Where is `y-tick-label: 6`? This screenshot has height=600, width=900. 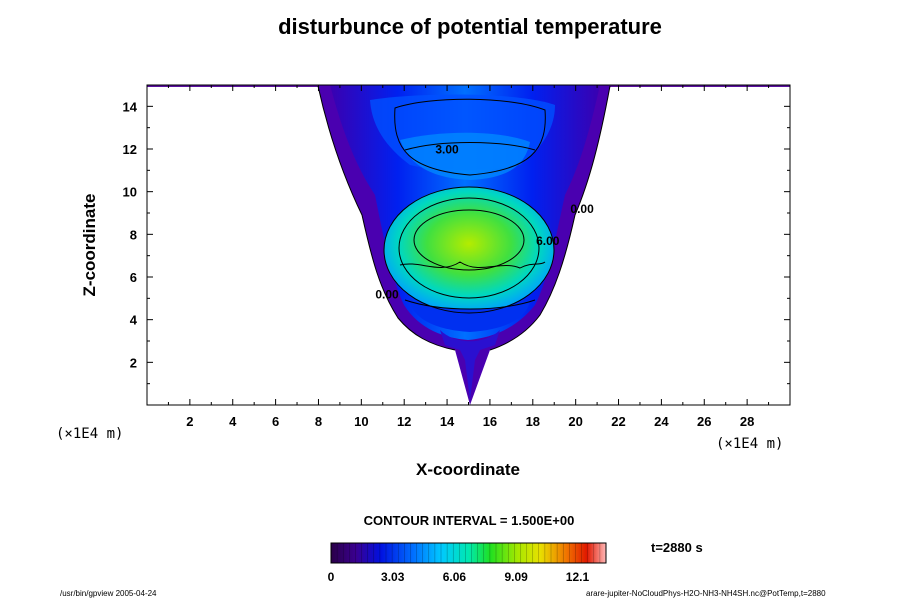 y-tick-label: 6 is located at coordinates (133, 277).